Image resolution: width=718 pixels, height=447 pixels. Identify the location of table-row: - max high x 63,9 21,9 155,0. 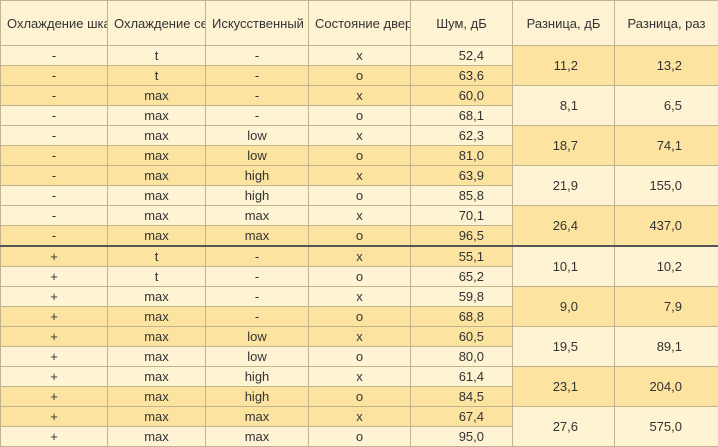
(359, 185).